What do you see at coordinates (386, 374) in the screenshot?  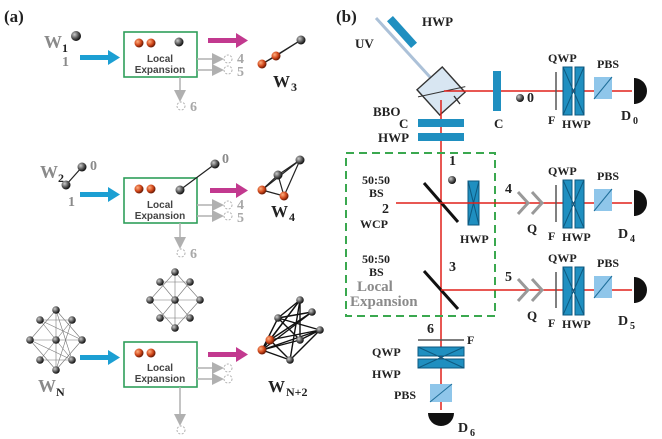 I see `hwp-label-6: HWP` at bounding box center [386, 374].